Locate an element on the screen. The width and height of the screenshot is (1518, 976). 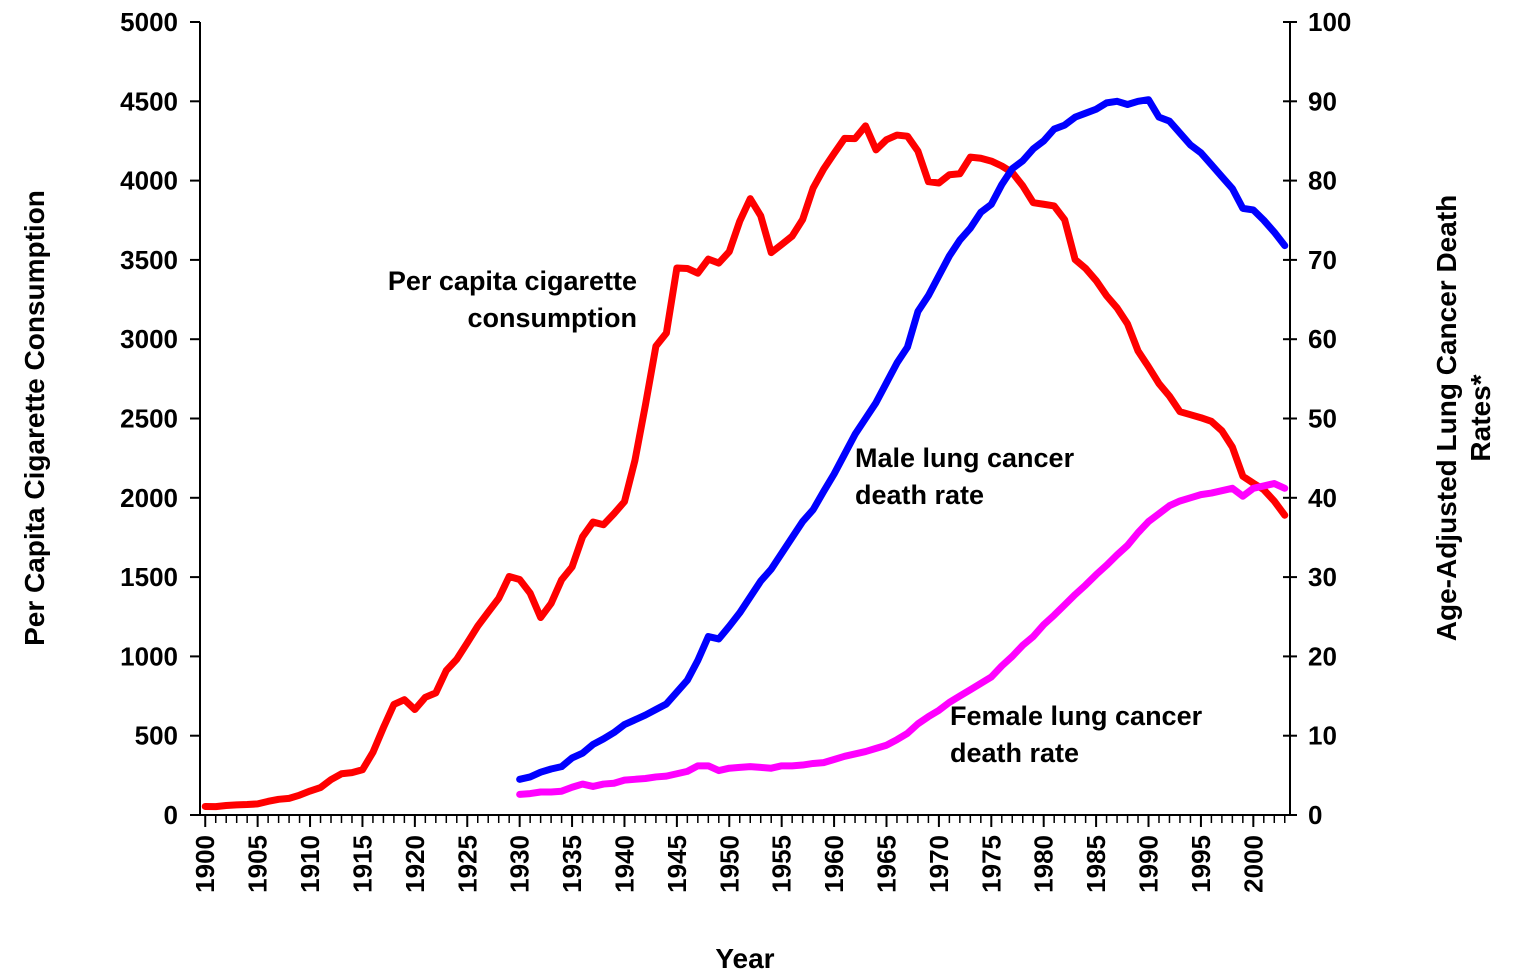
x-axis-label: Year is located at coordinates (744, 958).